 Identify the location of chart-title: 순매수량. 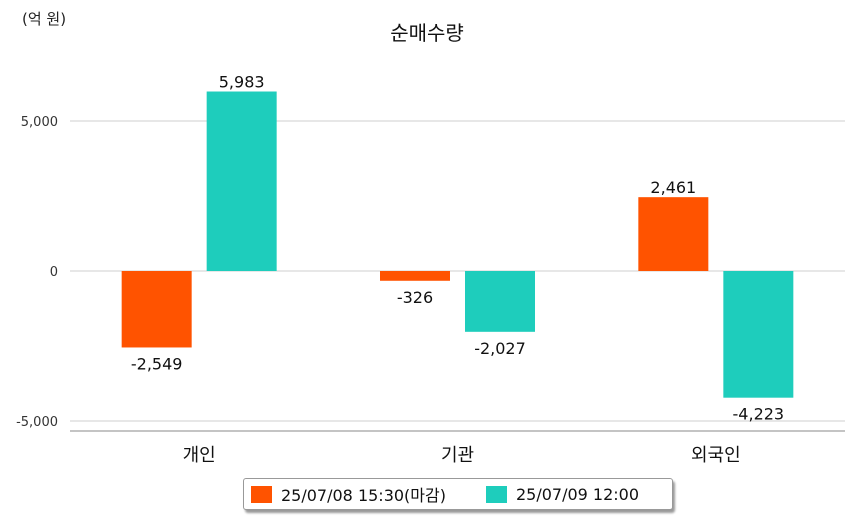
(427, 33).